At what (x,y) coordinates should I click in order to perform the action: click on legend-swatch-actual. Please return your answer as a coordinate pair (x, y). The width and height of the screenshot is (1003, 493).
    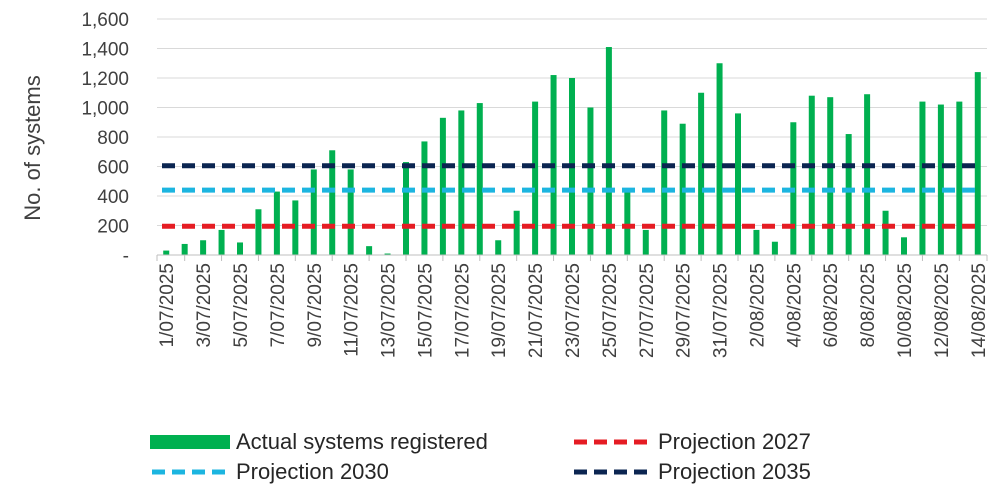
    Looking at the image, I should click on (190, 442).